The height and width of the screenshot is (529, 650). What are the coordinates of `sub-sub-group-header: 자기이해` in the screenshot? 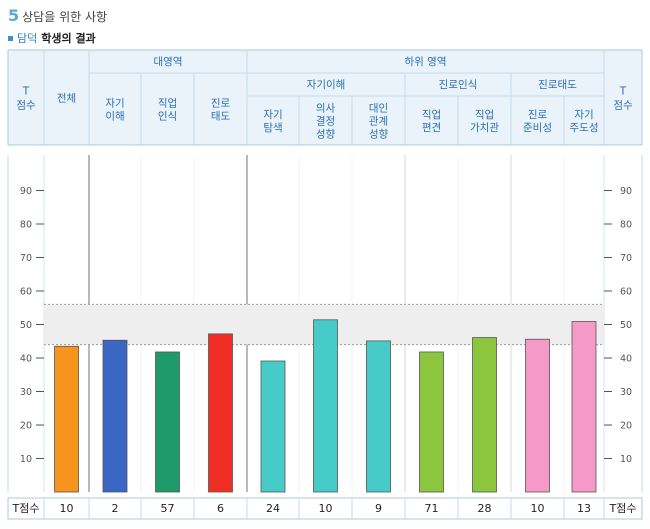 It's located at (326, 84).